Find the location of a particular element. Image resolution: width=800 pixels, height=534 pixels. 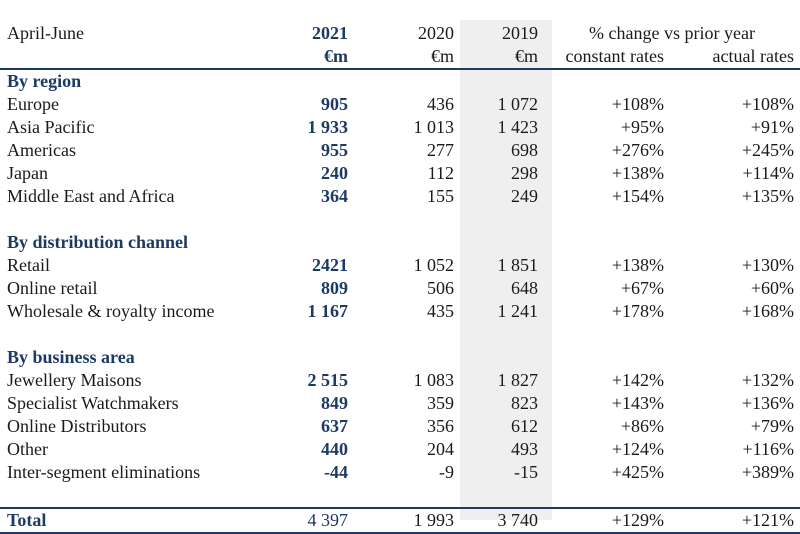

value-2021: 1 933 is located at coordinates (328, 127).